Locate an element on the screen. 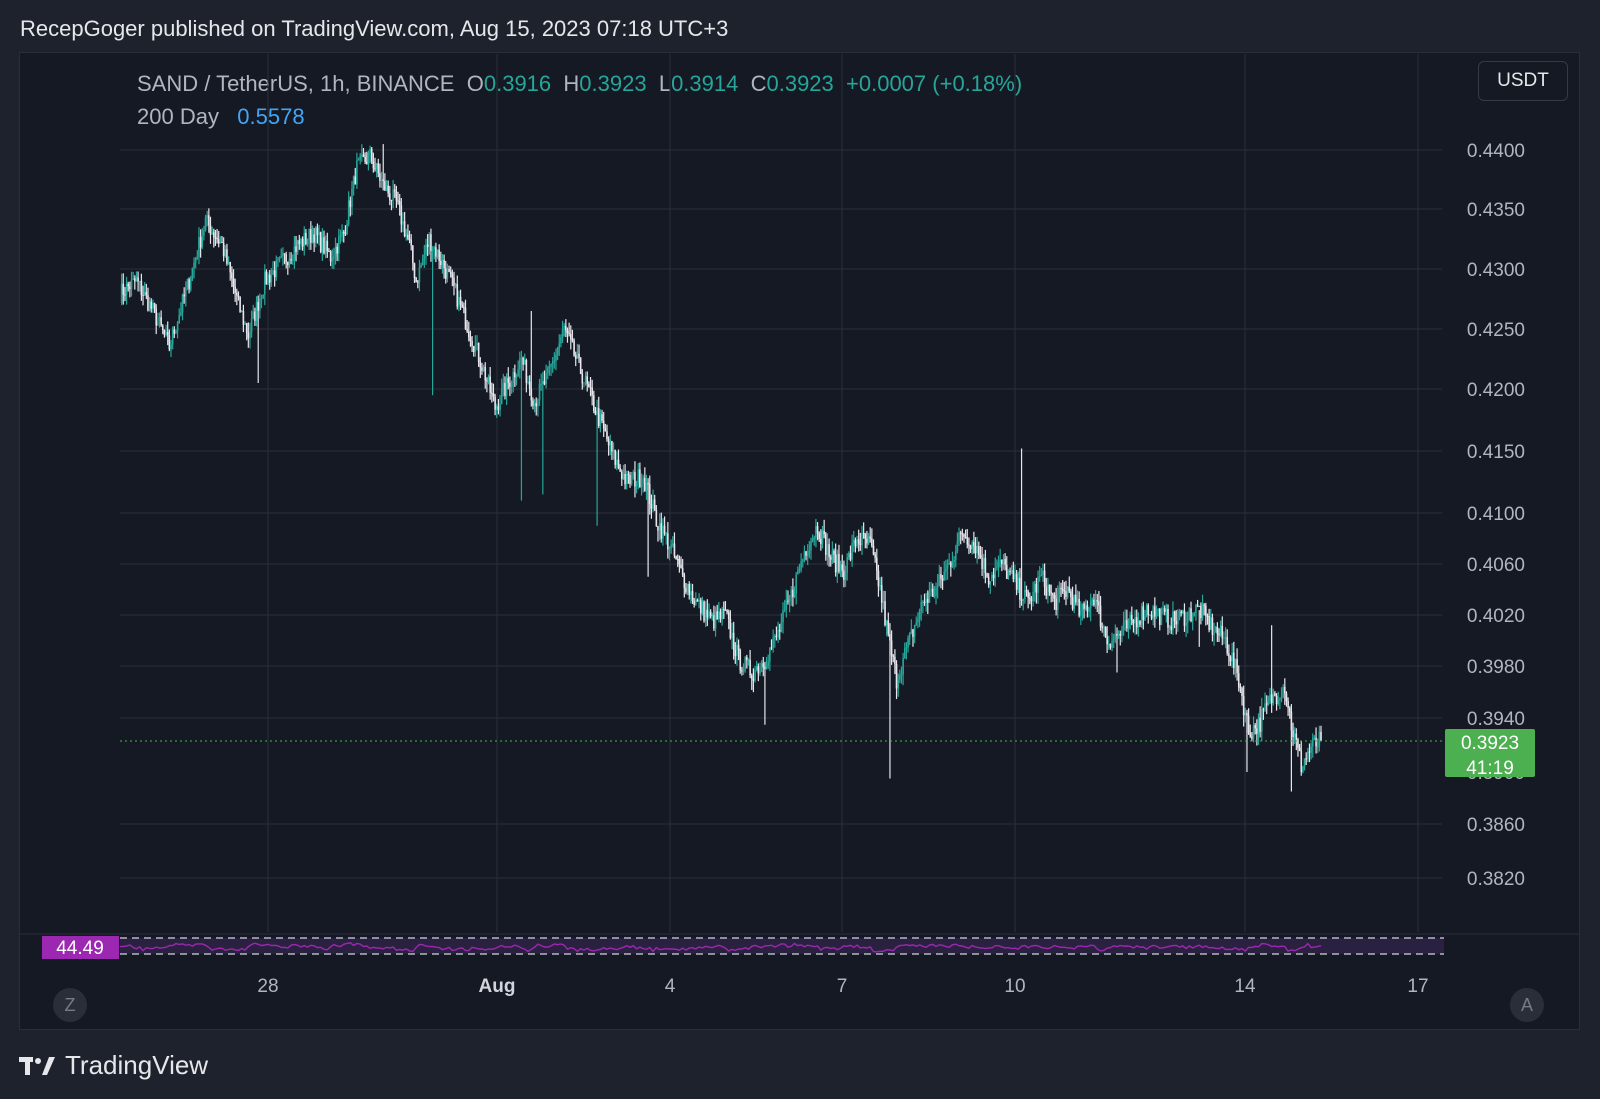 This screenshot has width=1600, height=1099. currency-button: USDT is located at coordinates (1523, 81).